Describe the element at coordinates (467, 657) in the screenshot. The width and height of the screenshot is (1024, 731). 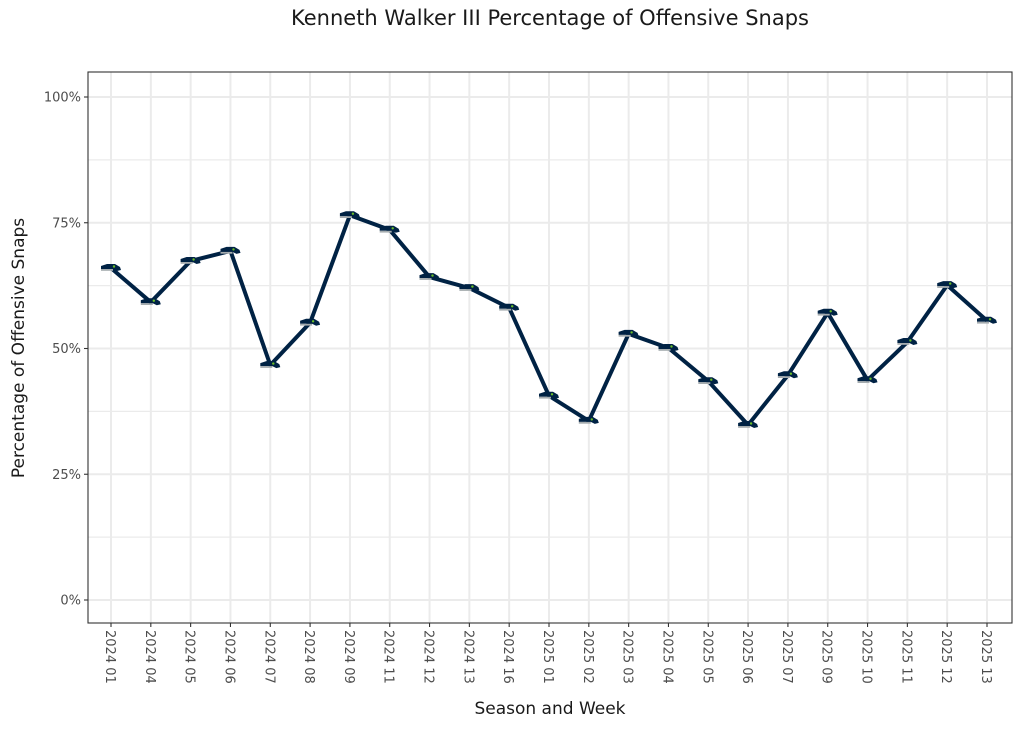
I see `x-tick-label: 2024 13` at that location.